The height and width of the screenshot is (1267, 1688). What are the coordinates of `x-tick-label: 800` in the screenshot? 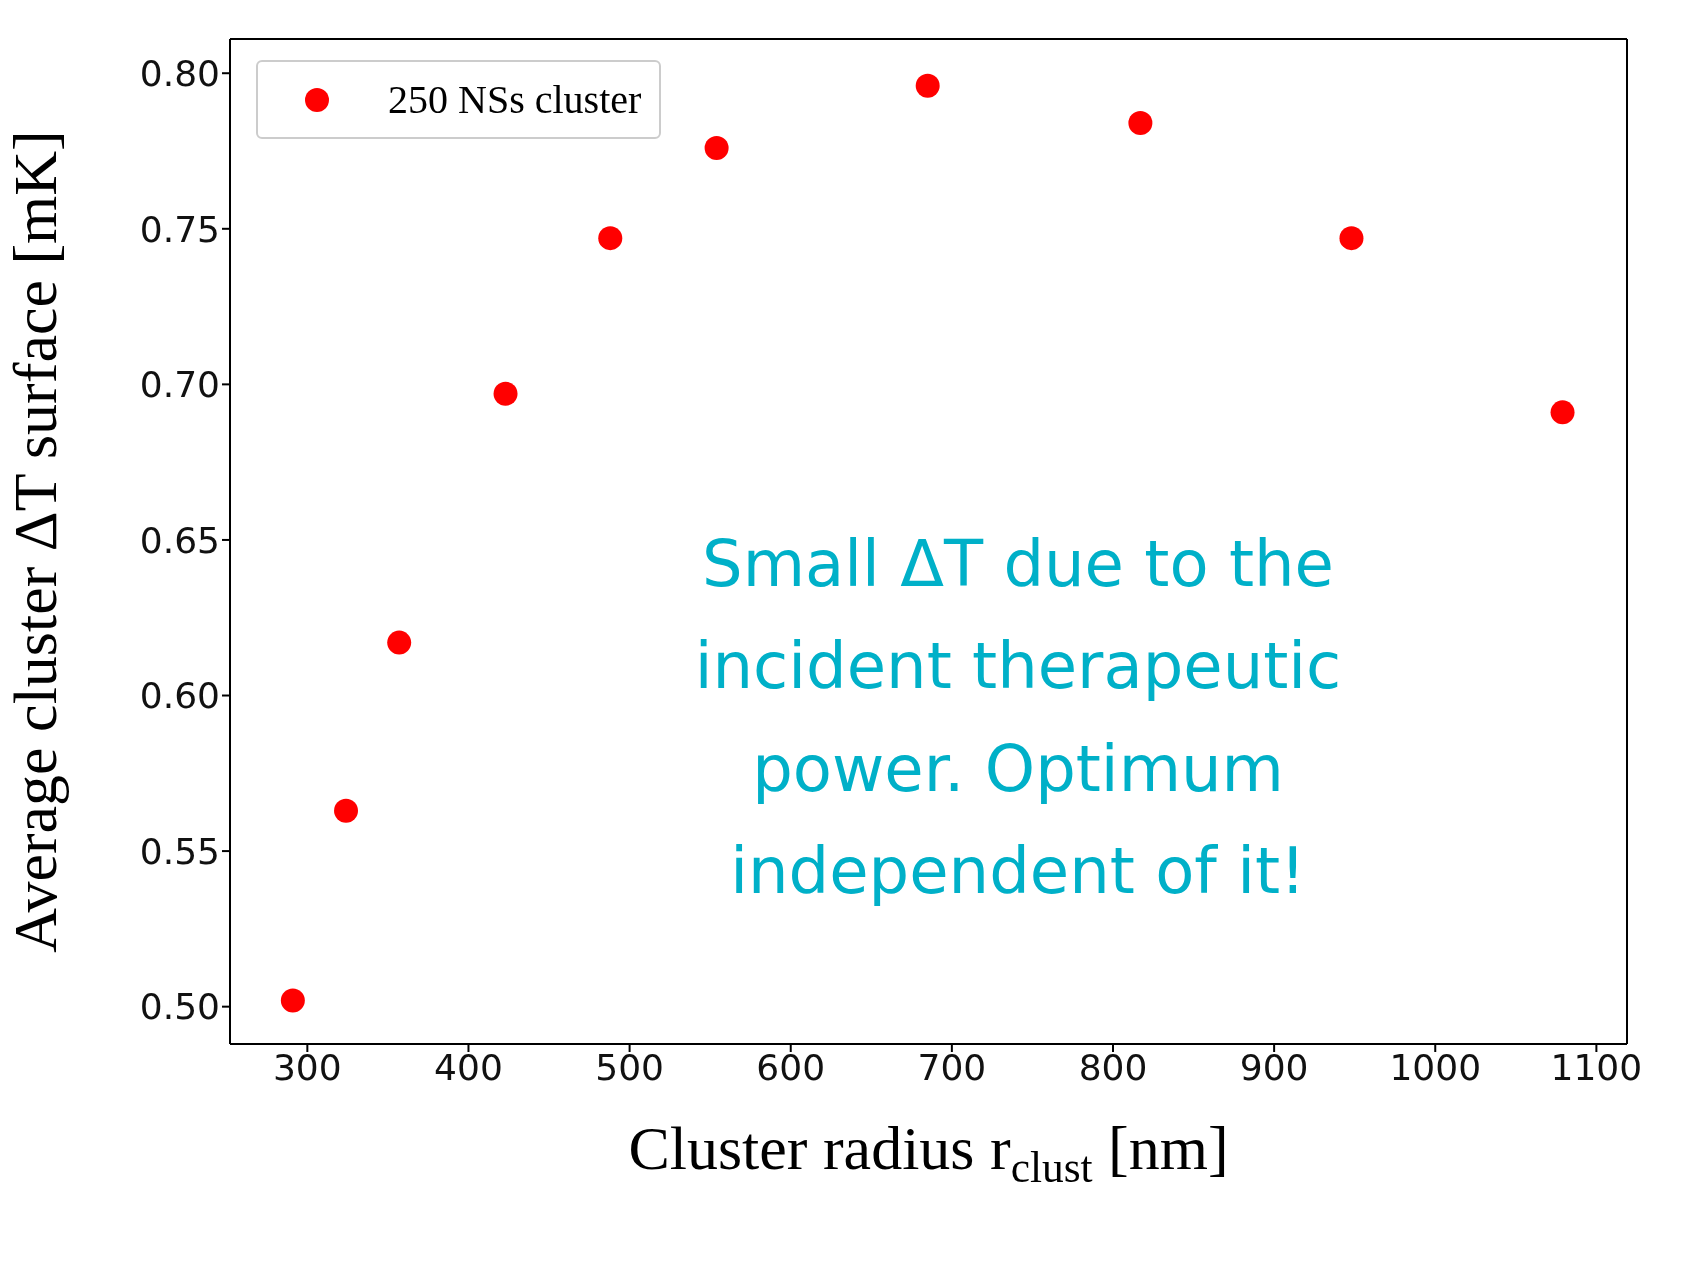 It's located at (1113, 1067).